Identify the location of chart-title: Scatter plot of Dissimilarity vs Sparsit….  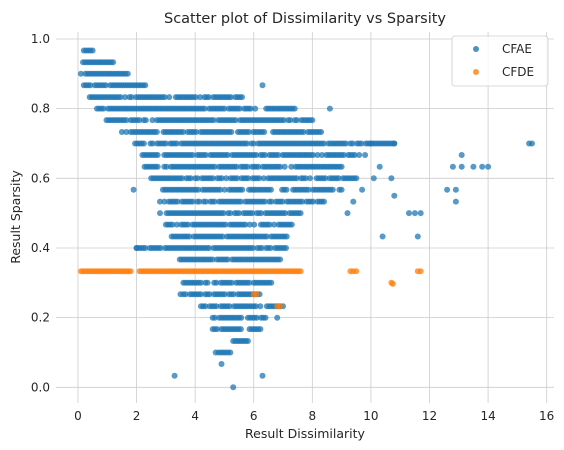
(305, 19).